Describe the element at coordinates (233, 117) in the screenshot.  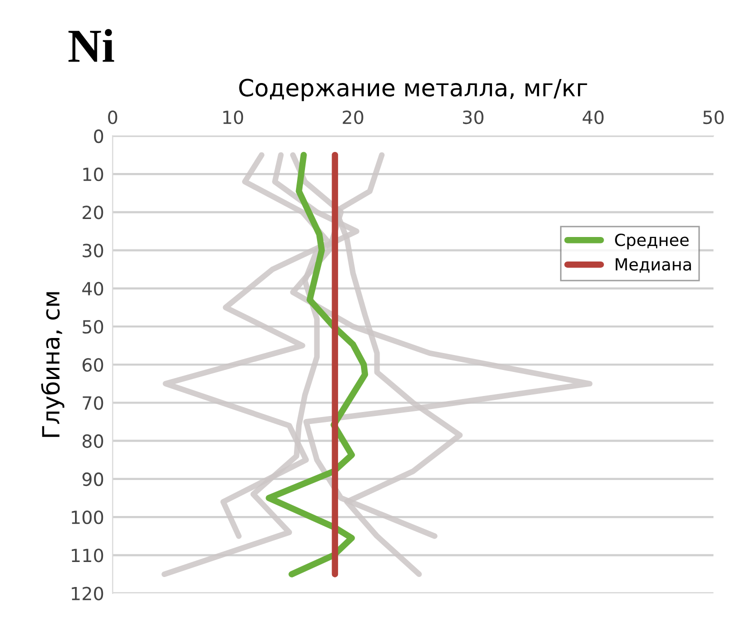
I see `x-tick-label: 10` at that location.